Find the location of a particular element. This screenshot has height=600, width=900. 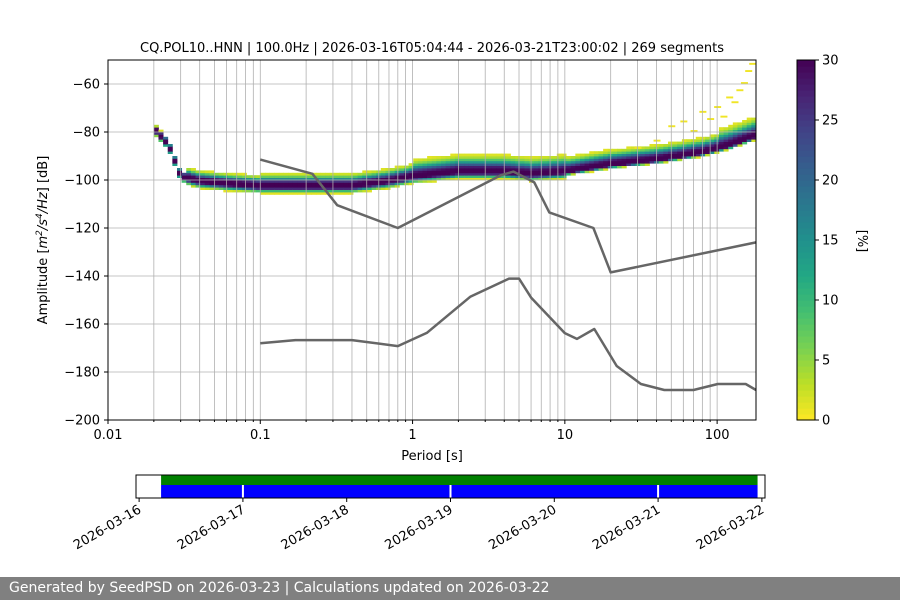

timeline-tick-label: 2026-03-19 is located at coordinates (419, 527).